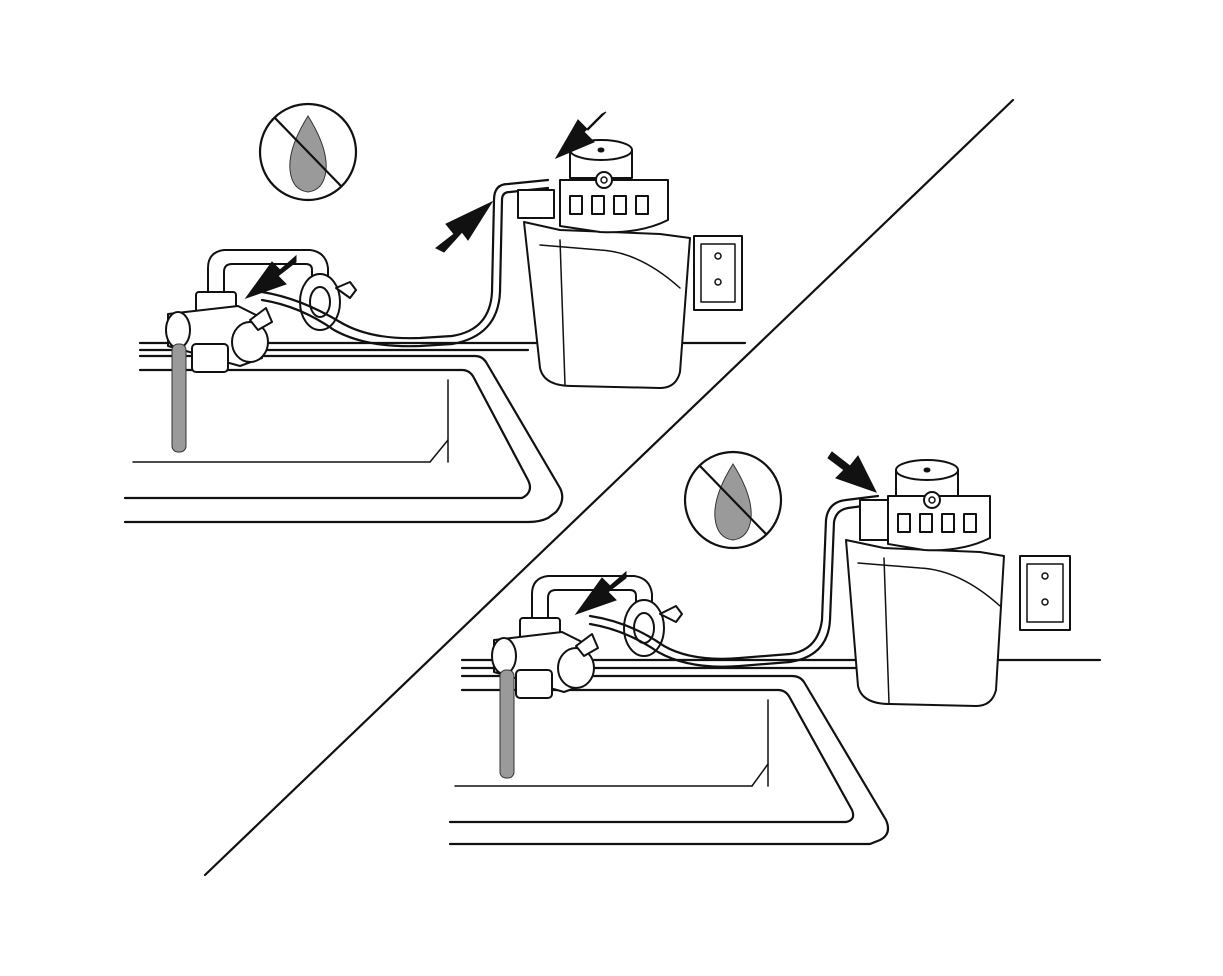 This screenshot has height=976, width=1223. I want to click on hose-bottom, so click(734, 577).